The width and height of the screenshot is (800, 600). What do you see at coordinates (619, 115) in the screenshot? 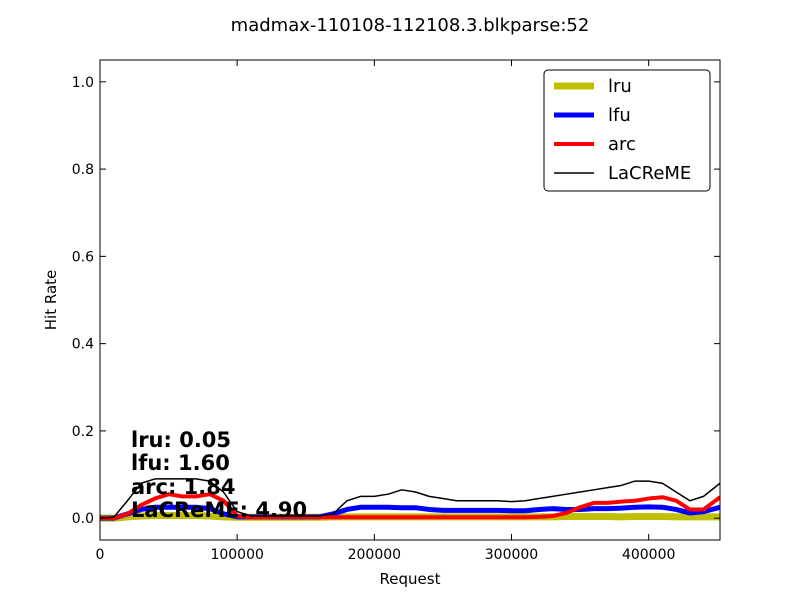
I see `legend-label-lfu: lfu` at bounding box center [619, 115].